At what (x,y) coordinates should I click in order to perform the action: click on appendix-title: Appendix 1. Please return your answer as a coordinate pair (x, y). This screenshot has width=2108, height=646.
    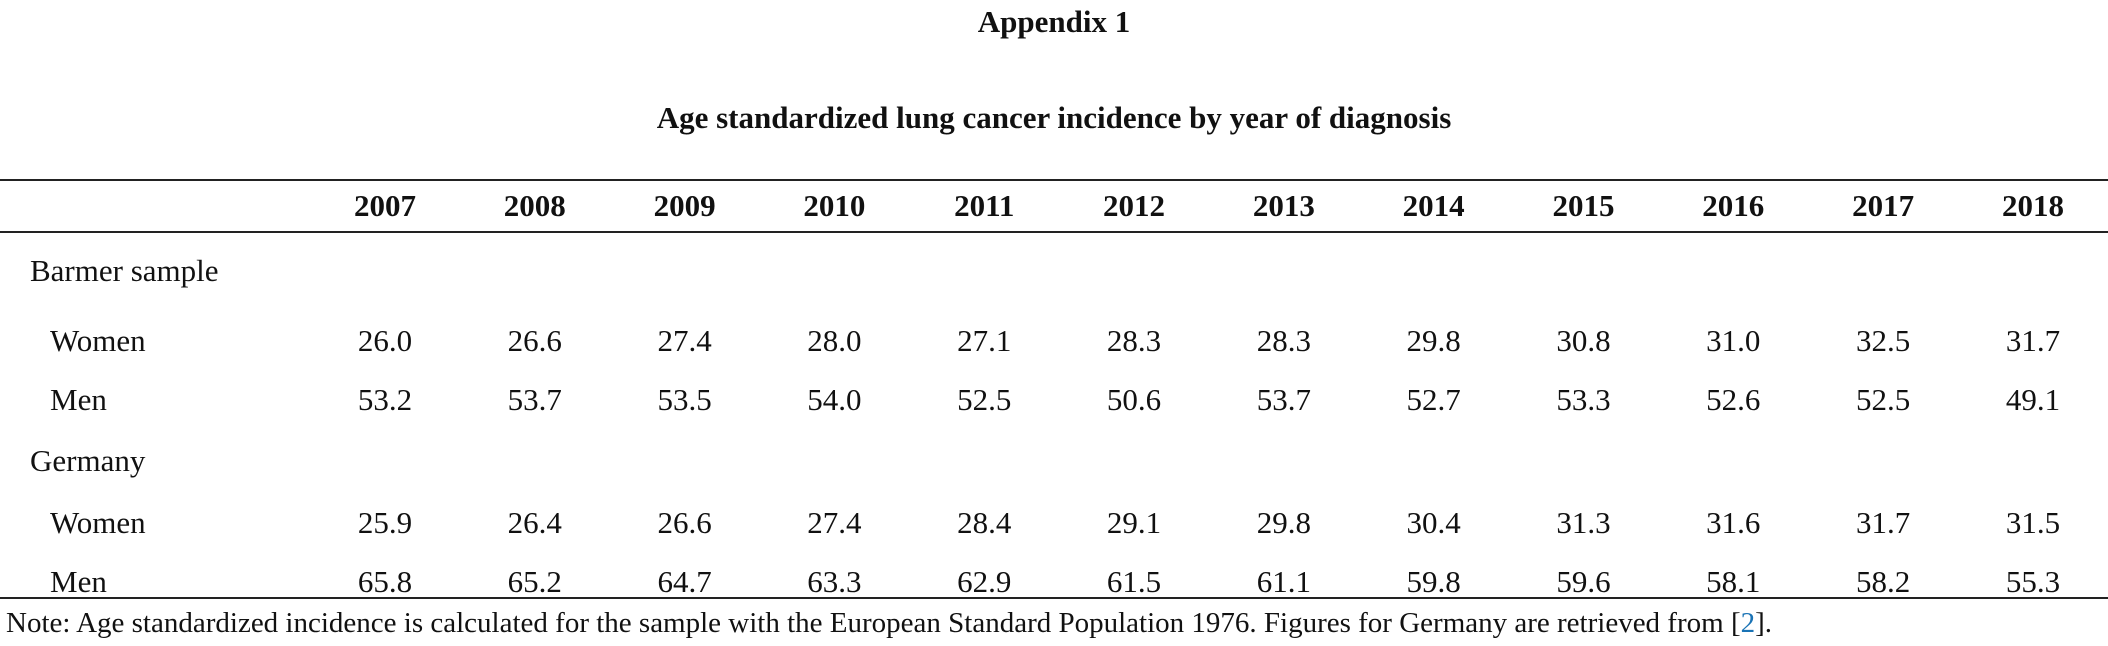
    Looking at the image, I should click on (1054, 21).